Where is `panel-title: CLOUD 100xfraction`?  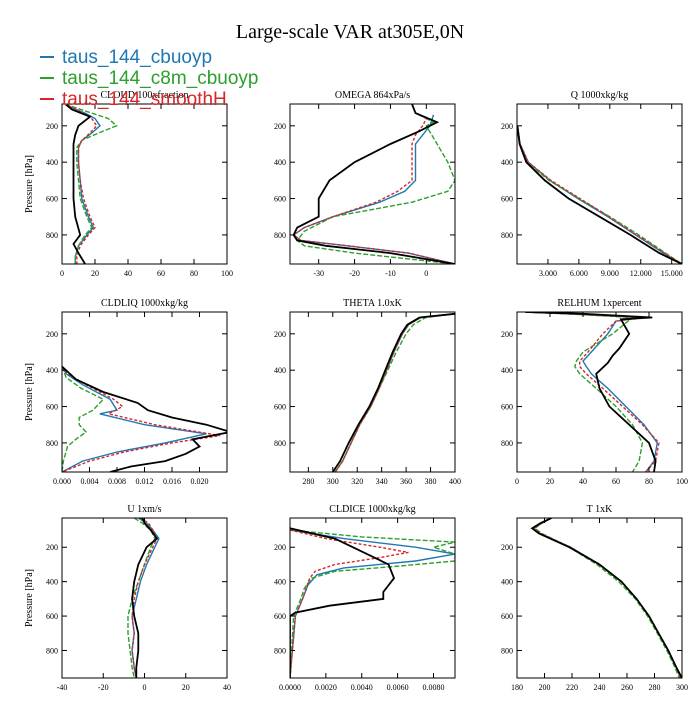 panel-title: CLOUD 100xfraction is located at coordinates (144, 95).